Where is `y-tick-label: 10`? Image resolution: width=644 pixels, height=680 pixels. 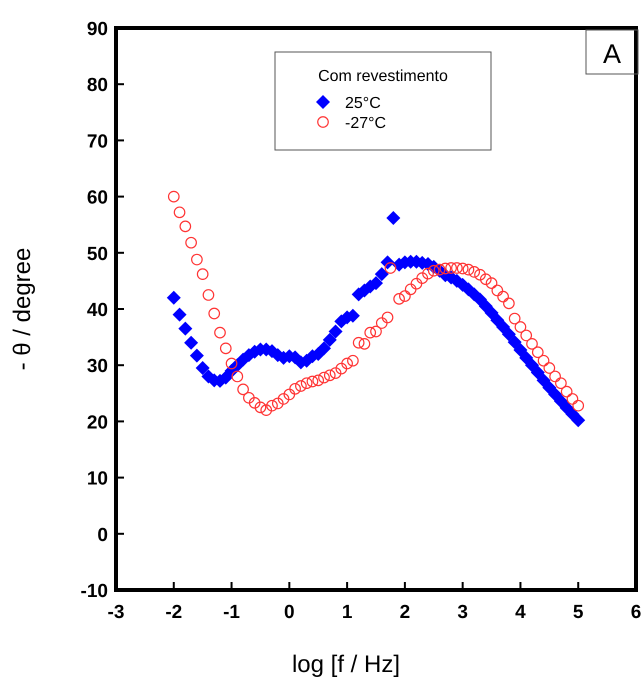
y-tick-label: 10 is located at coordinates (97, 479).